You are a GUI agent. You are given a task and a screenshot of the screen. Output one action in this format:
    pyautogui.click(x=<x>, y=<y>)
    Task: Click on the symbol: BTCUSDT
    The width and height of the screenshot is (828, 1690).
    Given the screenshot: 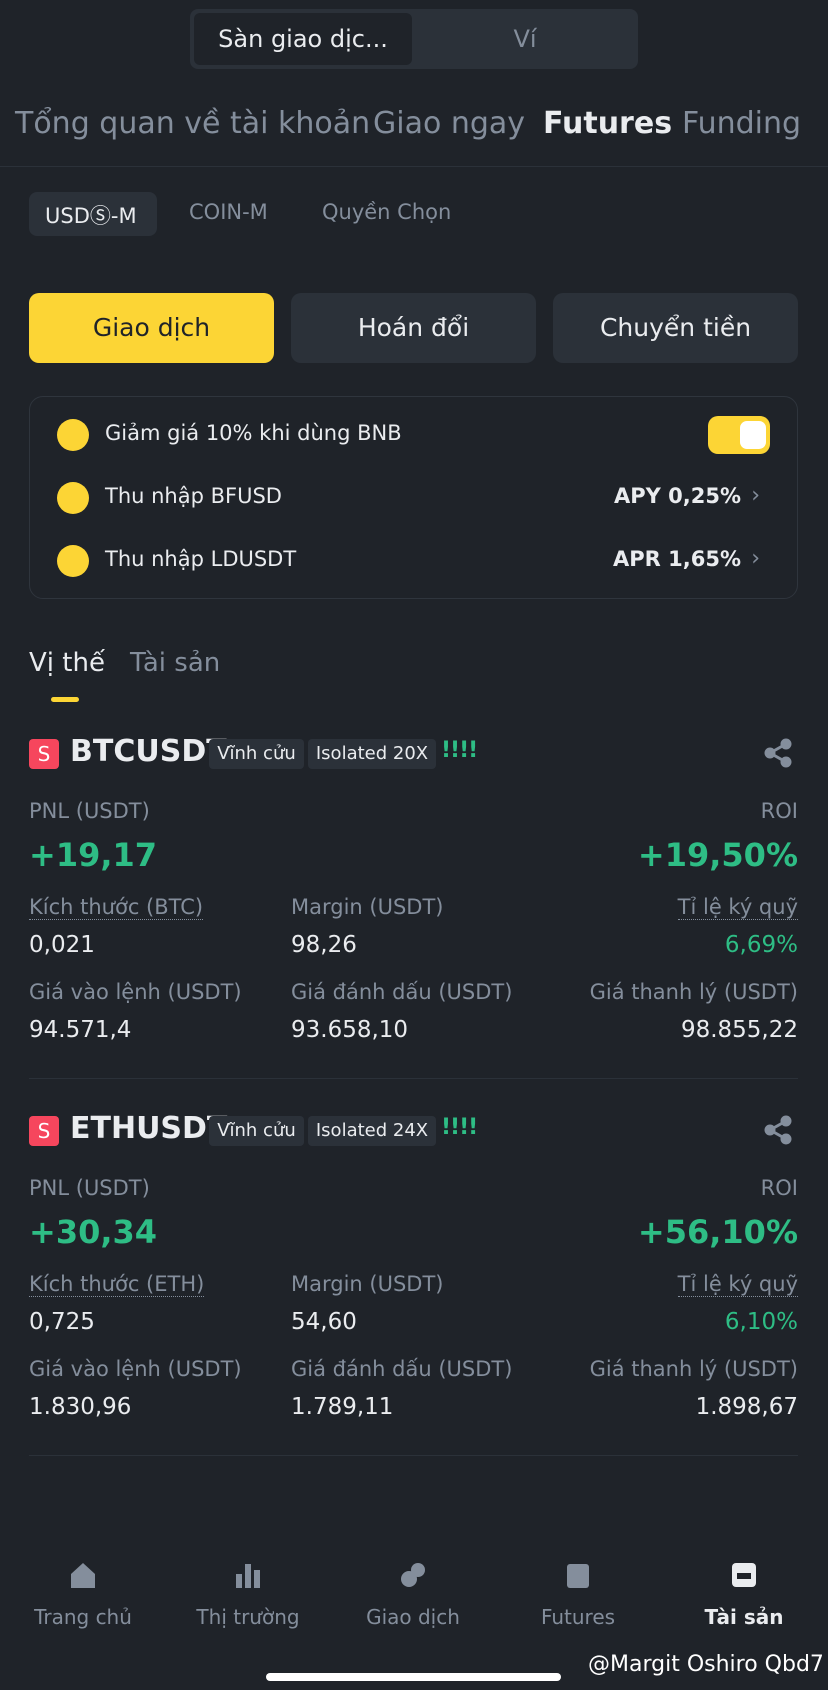 What is the action you would take?
    pyautogui.click(x=148, y=751)
    